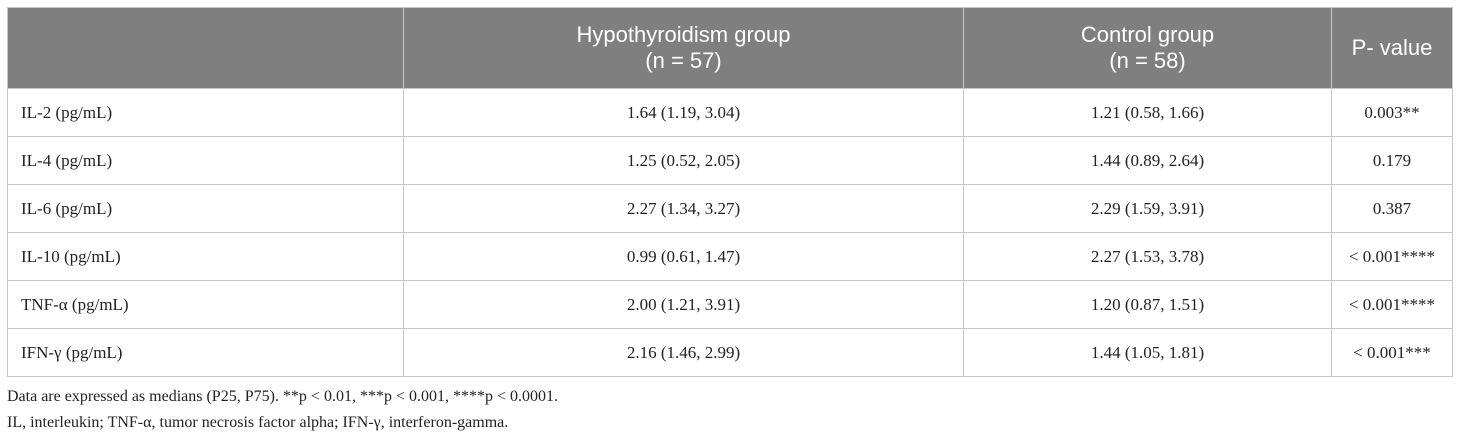 The height and width of the screenshot is (440, 1460). Describe the element at coordinates (1147, 304) in the screenshot. I see `cell: 1.20 (0.87, 1.51)` at that location.